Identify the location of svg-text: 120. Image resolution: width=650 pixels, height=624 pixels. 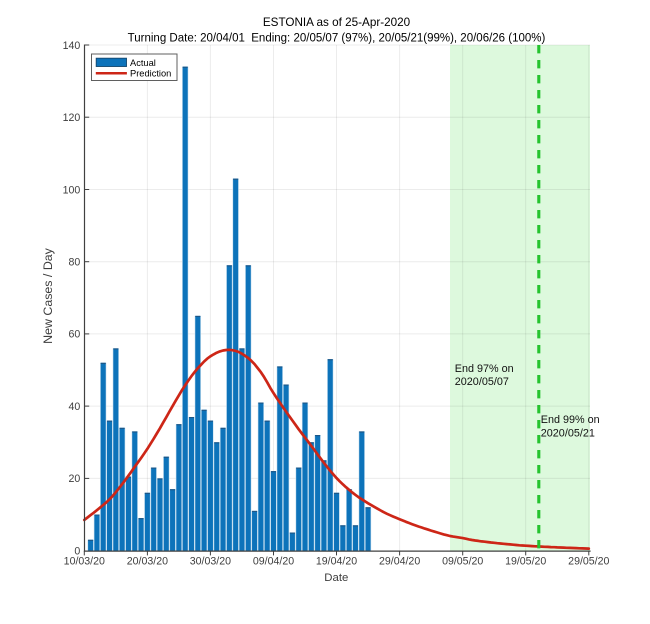
(72, 118).